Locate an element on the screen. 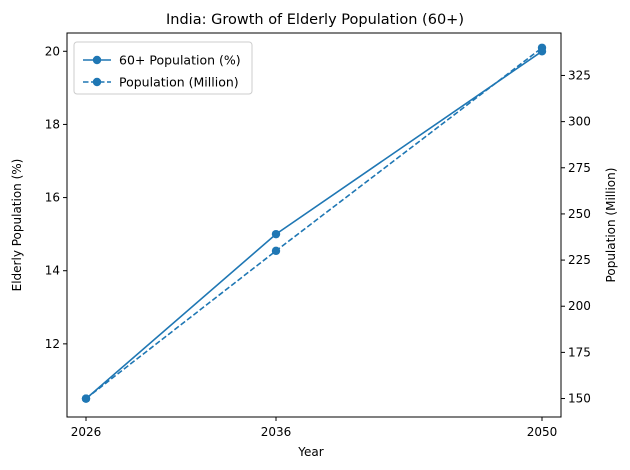  y-tick-label-left: 18 is located at coordinates (52, 124).